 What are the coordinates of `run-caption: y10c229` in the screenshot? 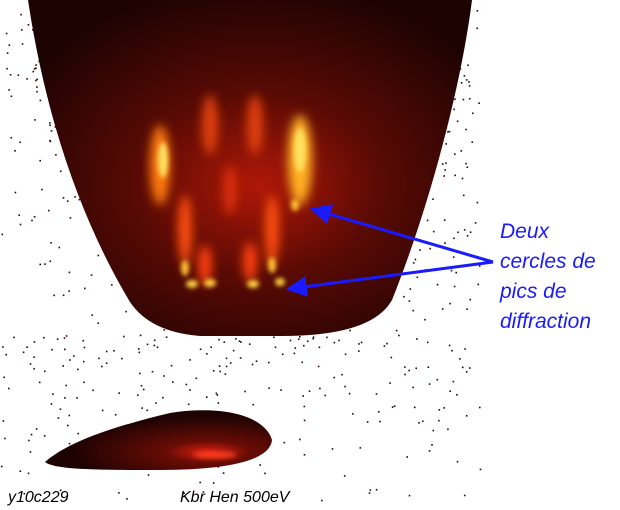 It's located at (38, 497).